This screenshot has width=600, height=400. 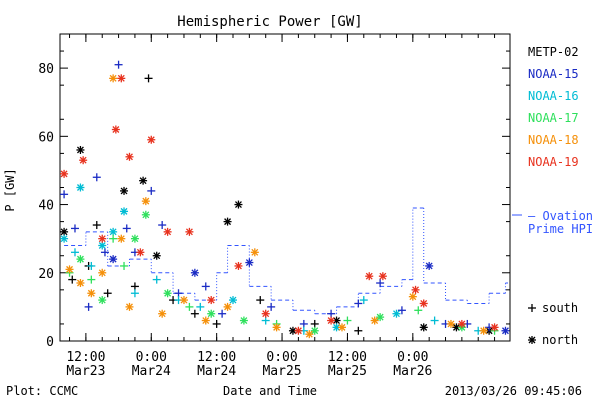 I want to click on legend-entry-noaa-15: NOAA-15, so click(x=553, y=74).